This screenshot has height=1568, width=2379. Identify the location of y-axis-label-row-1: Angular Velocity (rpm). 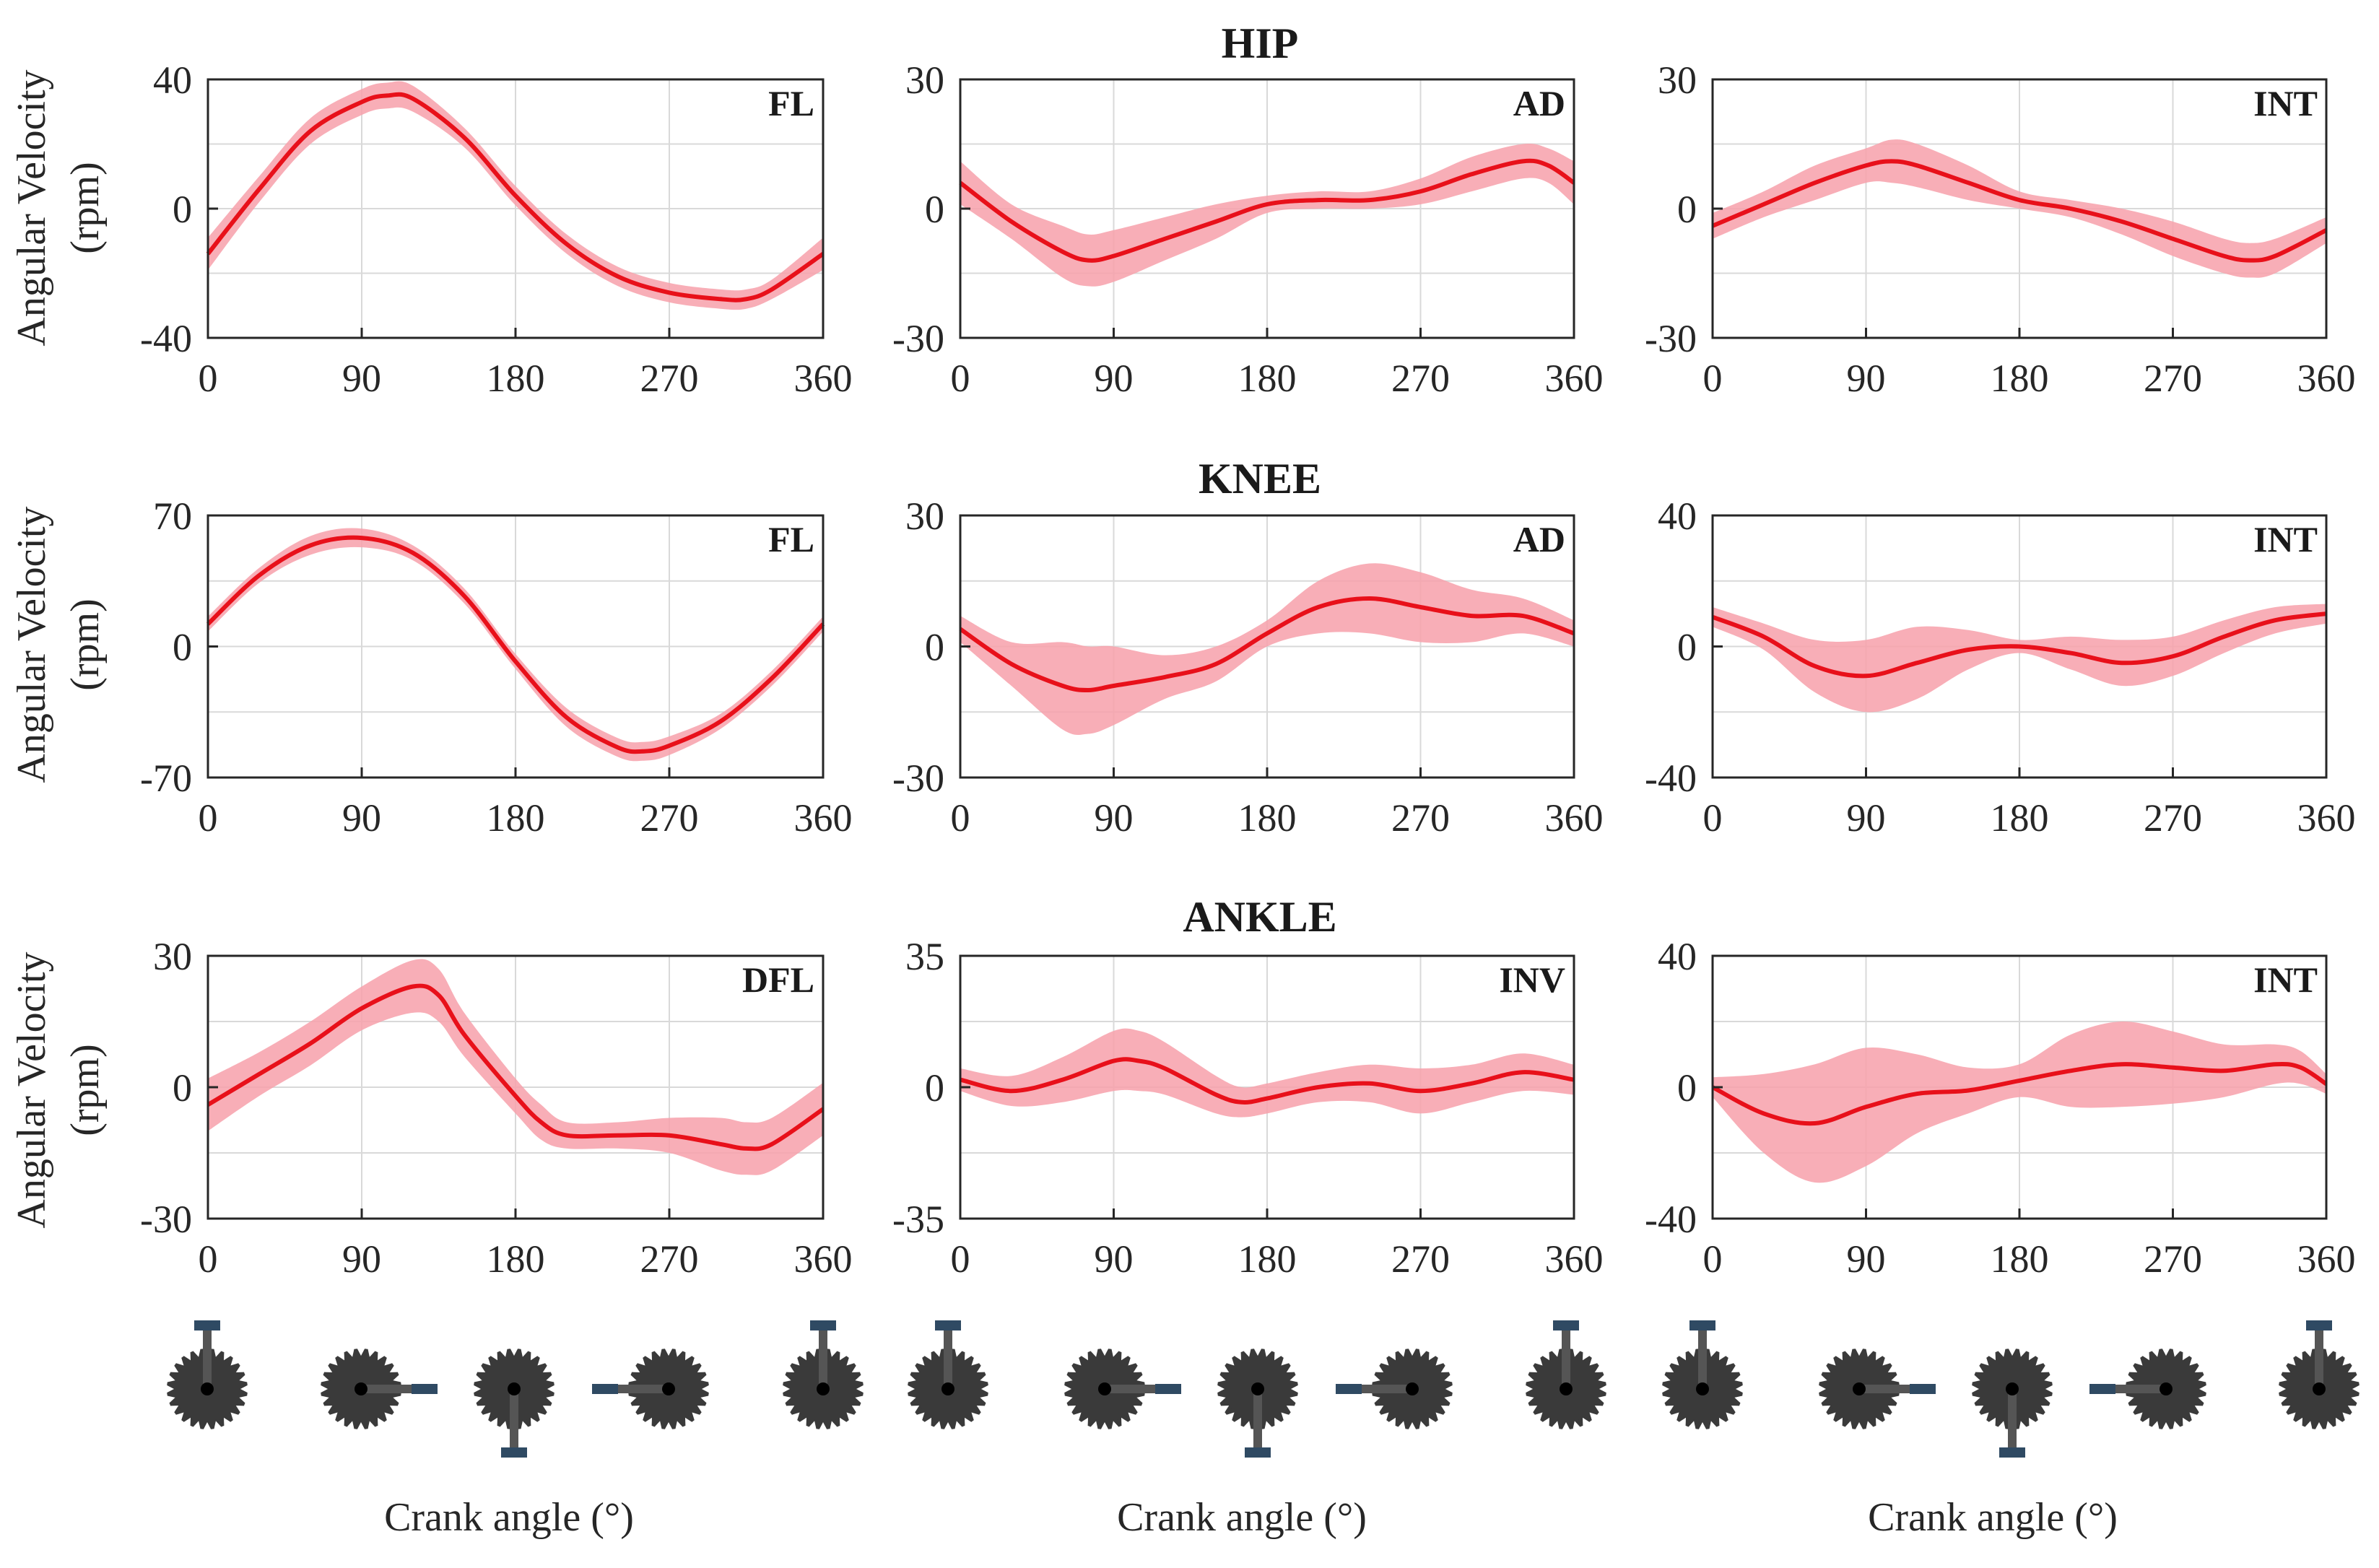
(59, 207).